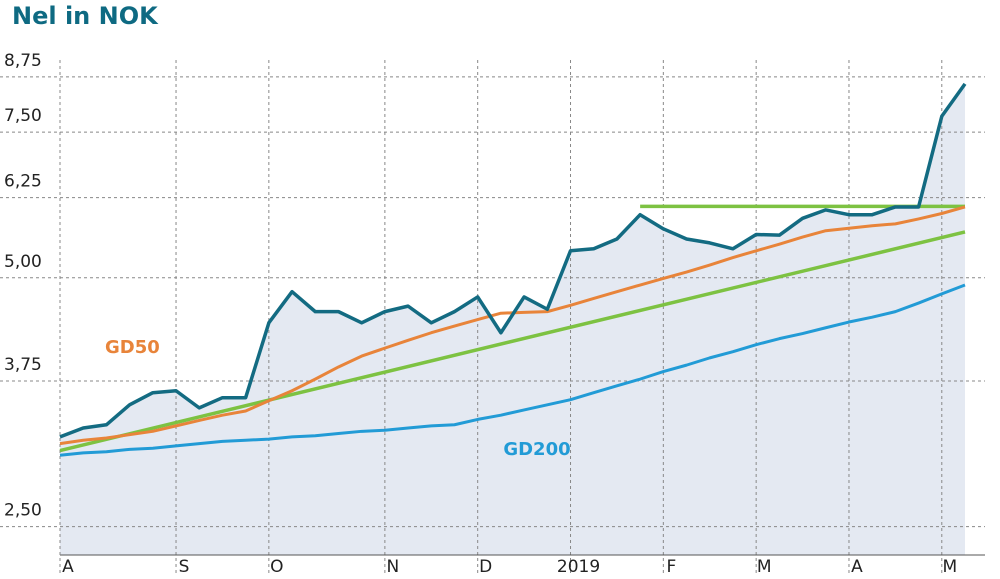 The height and width of the screenshot is (579, 1000). Describe the element at coordinates (23, 61) in the screenshot. I see `y-tick-label: 8,75` at that location.